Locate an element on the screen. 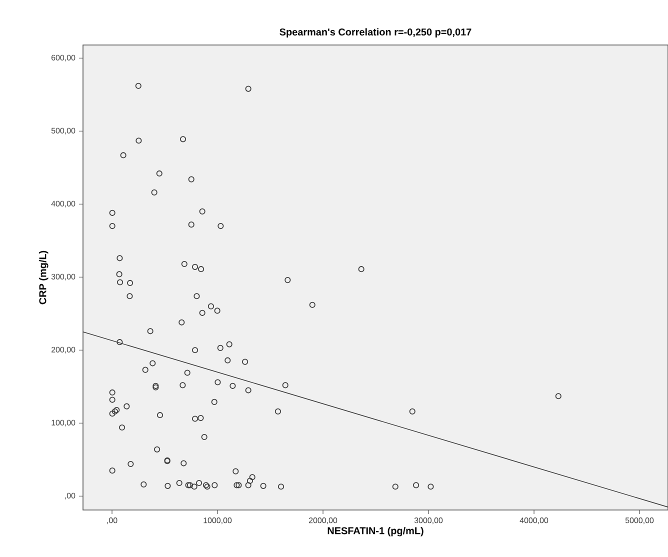 The image size is (668, 557). x-axis-title: NESFATIN-1 (pg/mL) is located at coordinates (376, 531).